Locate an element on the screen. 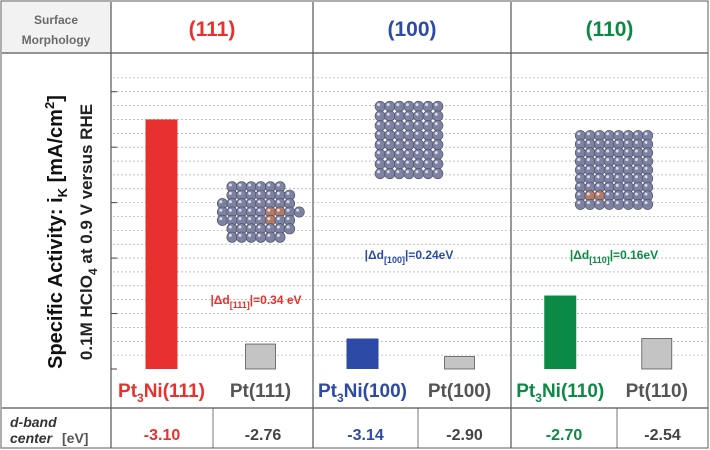 Image resolution: width=710 pixels, height=450 pixels. dband-value: -2.70 is located at coordinates (564, 435).